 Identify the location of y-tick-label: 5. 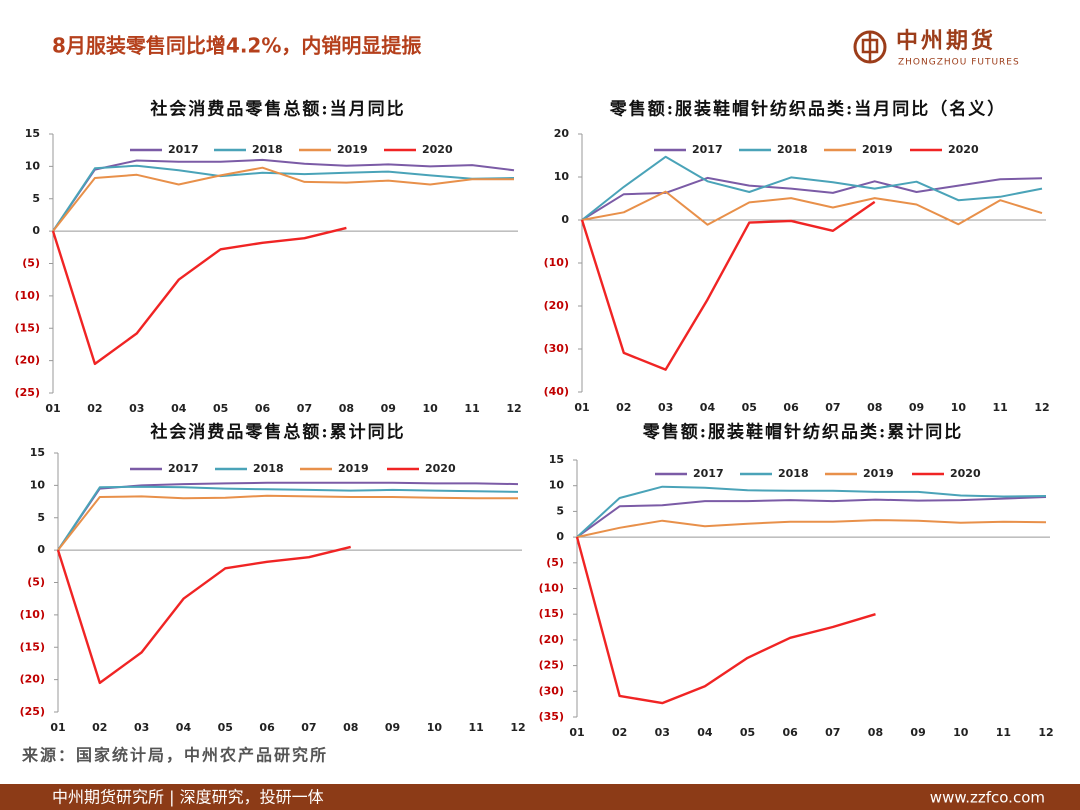
(36, 198).